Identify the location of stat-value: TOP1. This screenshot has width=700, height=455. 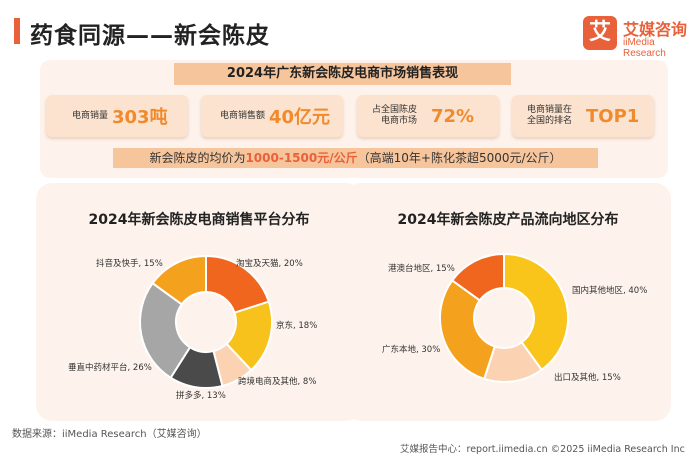
(613, 116).